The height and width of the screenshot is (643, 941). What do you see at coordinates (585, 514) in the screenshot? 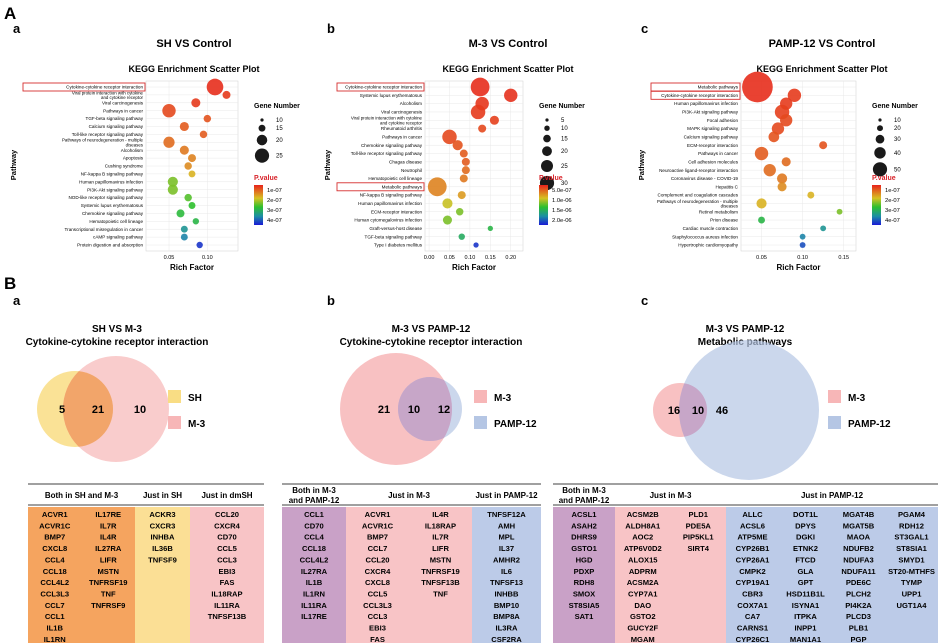
I see `gene-cell: ACSL1` at bounding box center [585, 514].